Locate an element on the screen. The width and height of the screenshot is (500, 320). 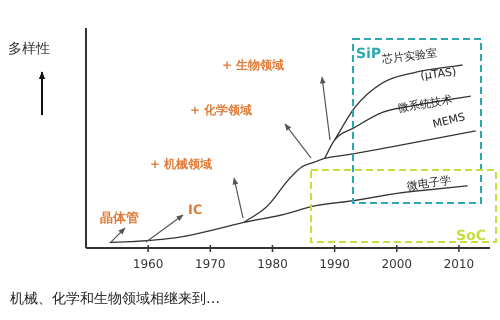
x-tick-label: 1970 is located at coordinates (210, 264).